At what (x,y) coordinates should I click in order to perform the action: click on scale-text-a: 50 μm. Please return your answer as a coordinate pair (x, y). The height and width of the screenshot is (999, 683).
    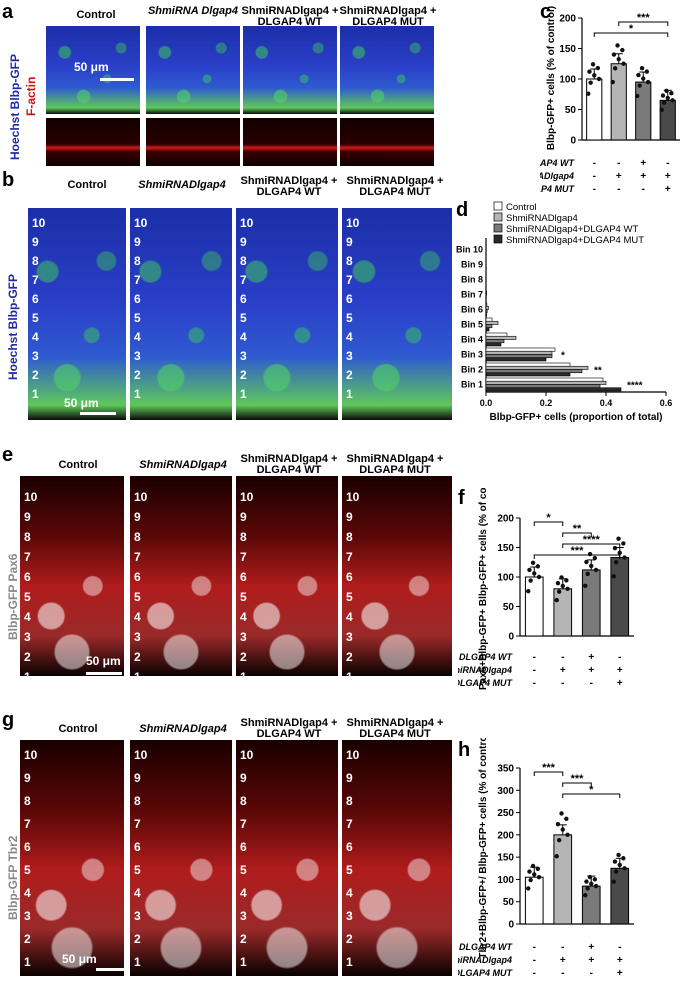
    Looking at the image, I should click on (91, 67).